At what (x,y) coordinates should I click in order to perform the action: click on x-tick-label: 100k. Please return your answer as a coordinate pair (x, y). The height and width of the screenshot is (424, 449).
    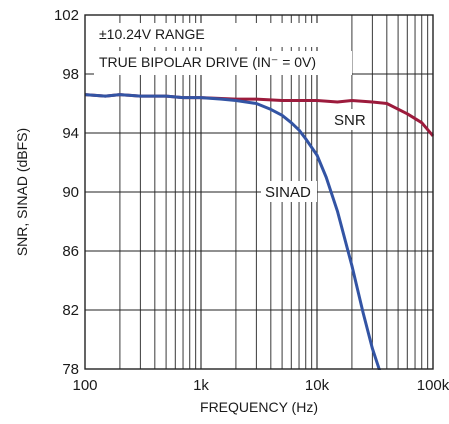
    Looking at the image, I should click on (433, 385).